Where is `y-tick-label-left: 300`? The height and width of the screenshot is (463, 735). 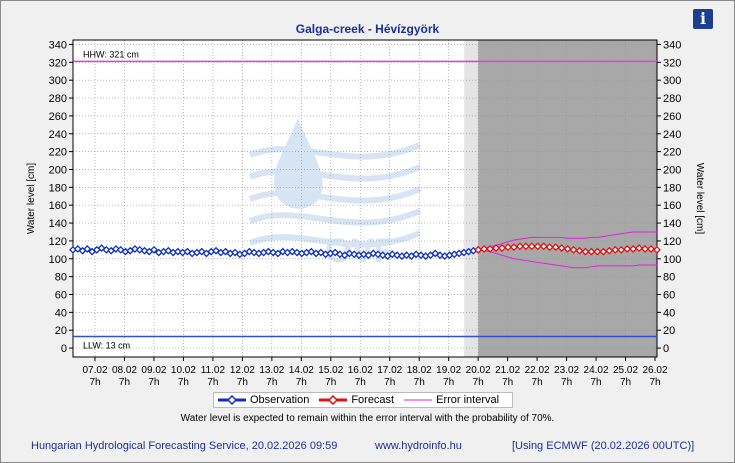 y-tick-label-left: 300 is located at coordinates (58, 81).